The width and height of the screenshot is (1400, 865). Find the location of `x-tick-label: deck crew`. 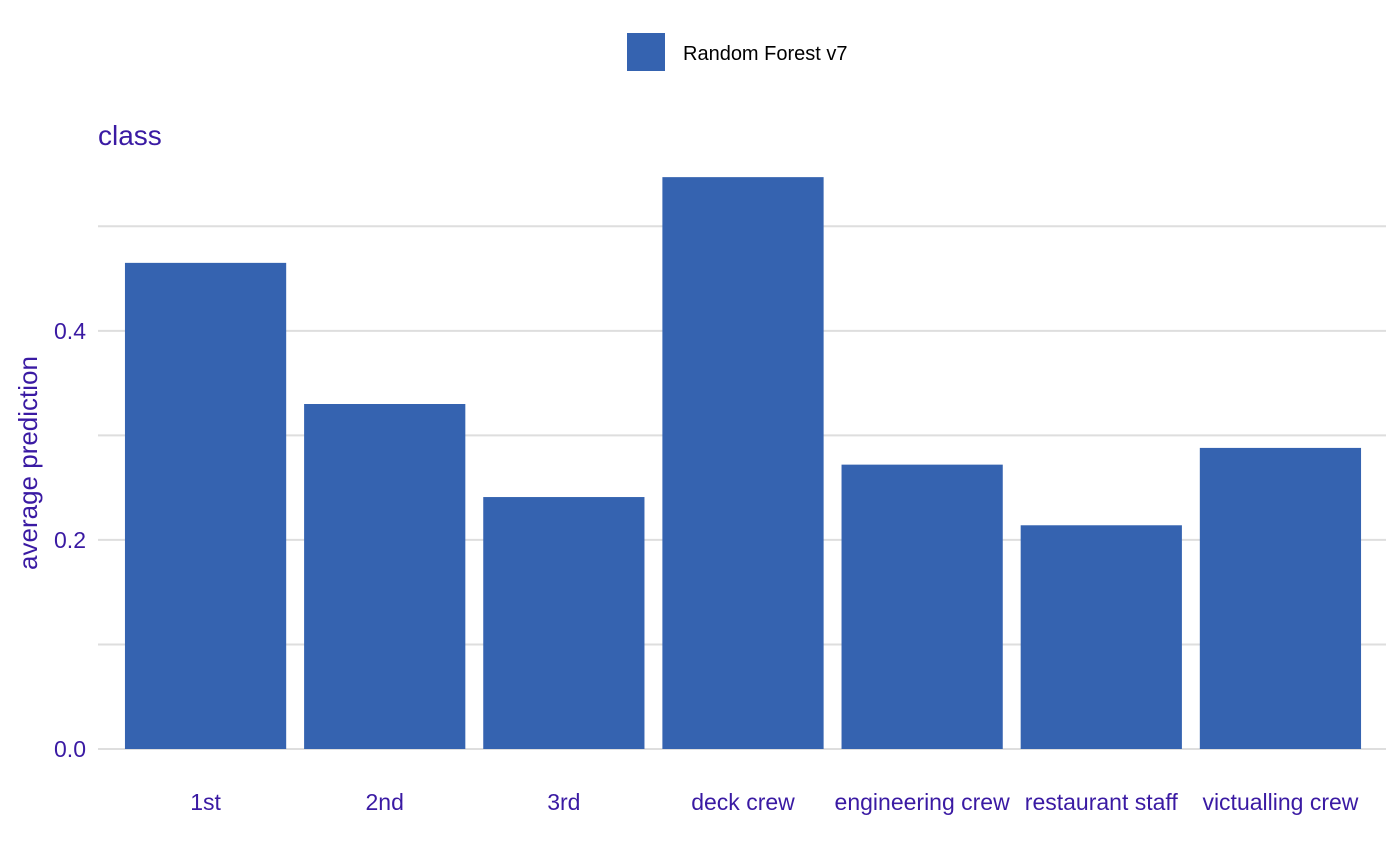

x-tick-label: deck crew is located at coordinates (743, 802).